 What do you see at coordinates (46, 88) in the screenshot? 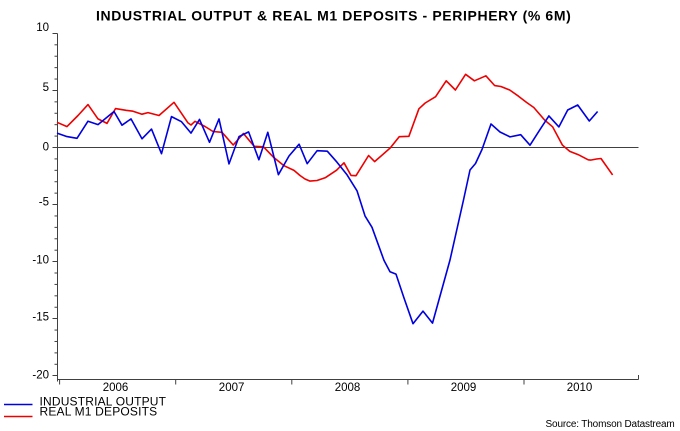
I see `svg-text: 5` at bounding box center [46, 88].